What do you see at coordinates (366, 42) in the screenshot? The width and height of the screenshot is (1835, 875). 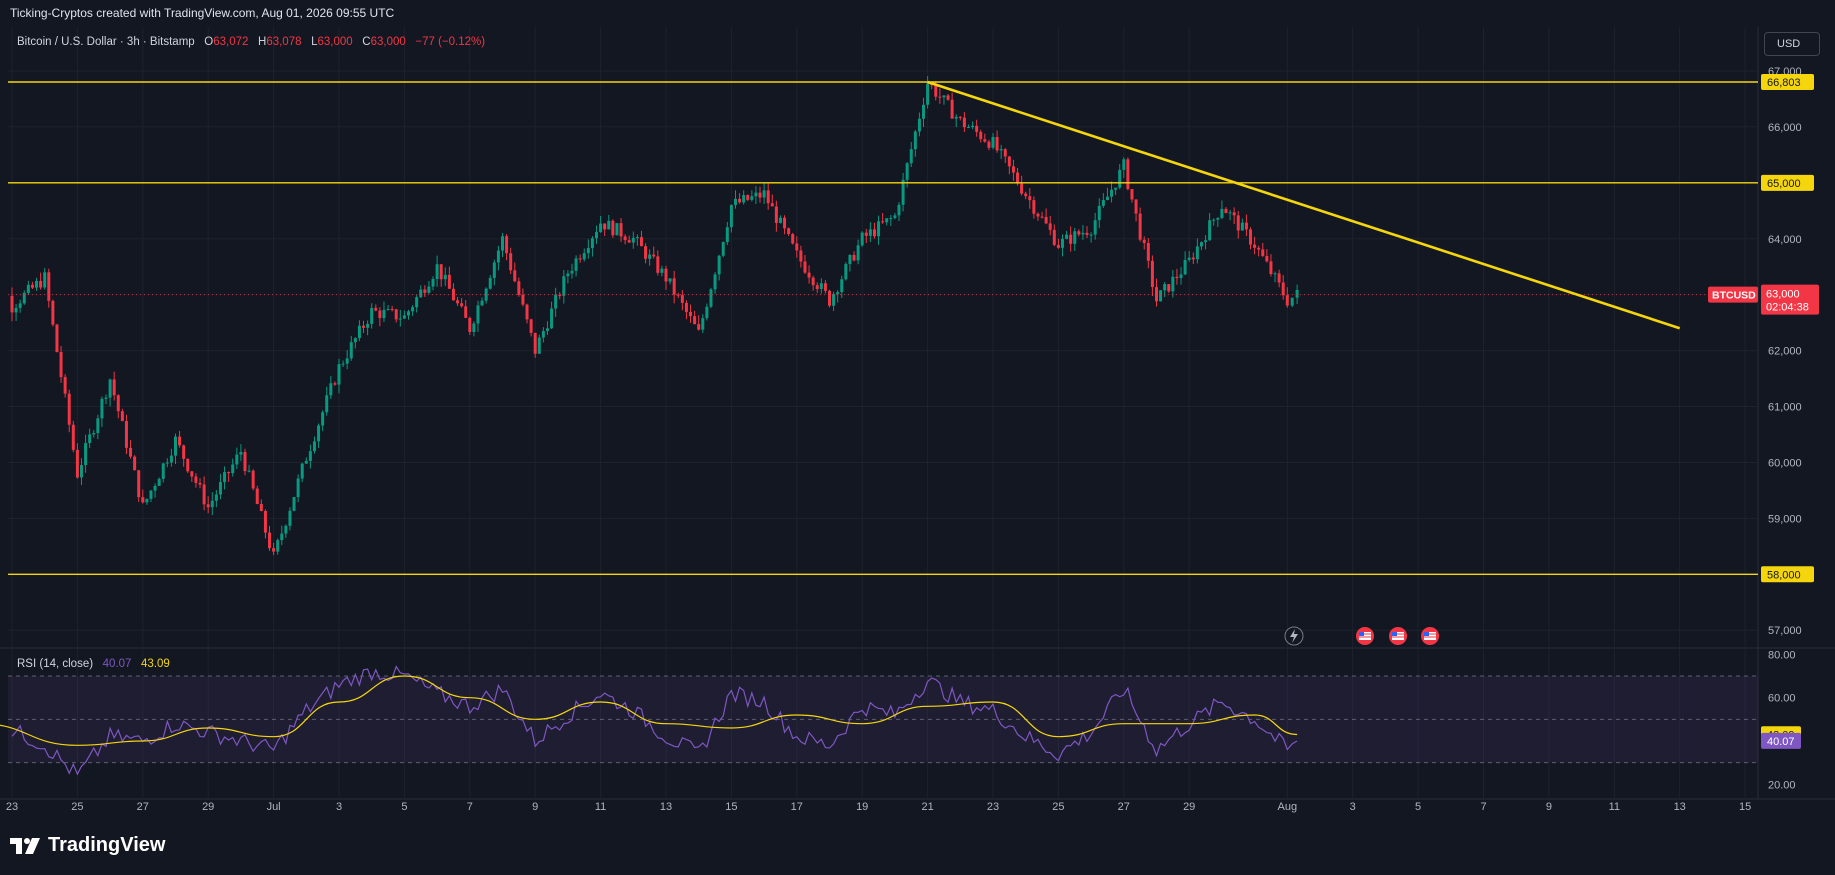 I see `close-label: C` at bounding box center [366, 42].